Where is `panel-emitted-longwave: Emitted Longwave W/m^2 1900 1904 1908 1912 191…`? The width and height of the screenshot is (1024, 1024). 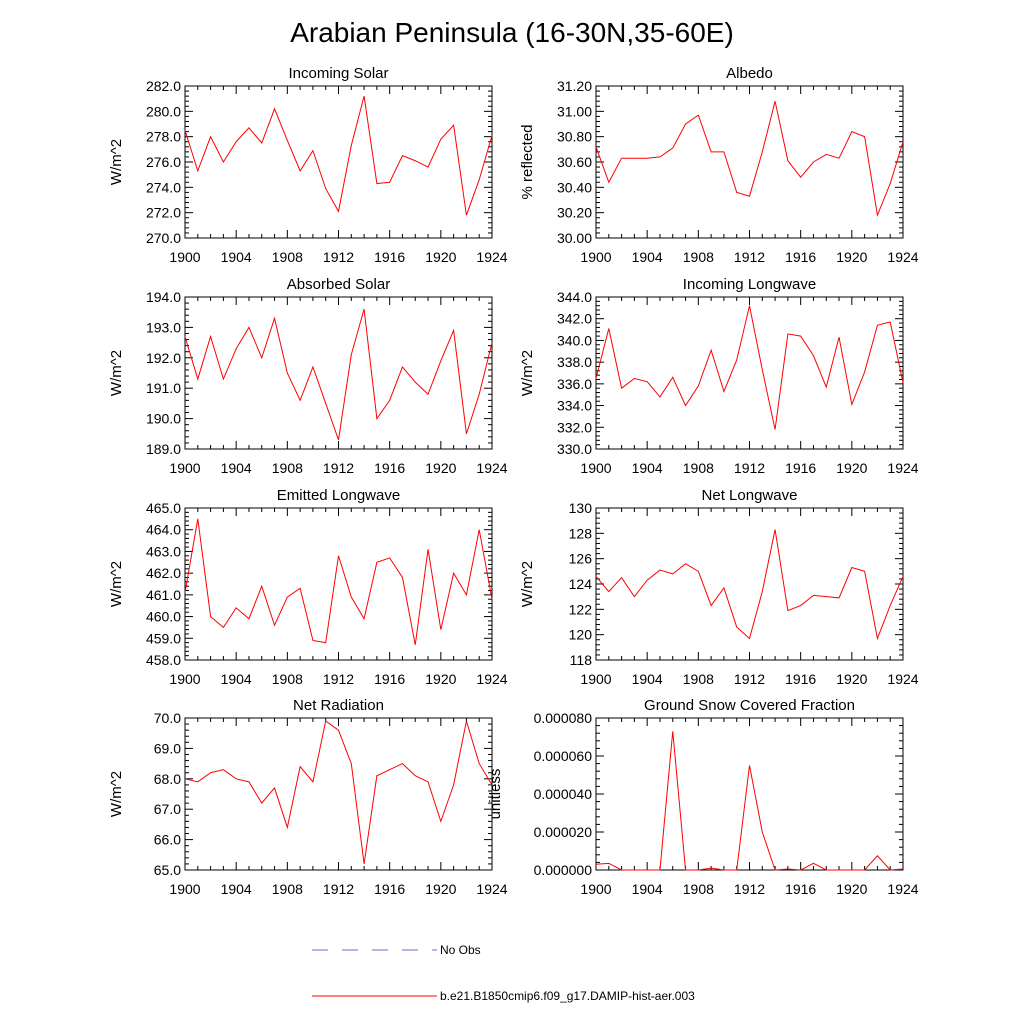 panel-emitted-longwave: Emitted Longwave W/m^2 1900 1904 1908 1912 191… is located at coordinates (308, 587).